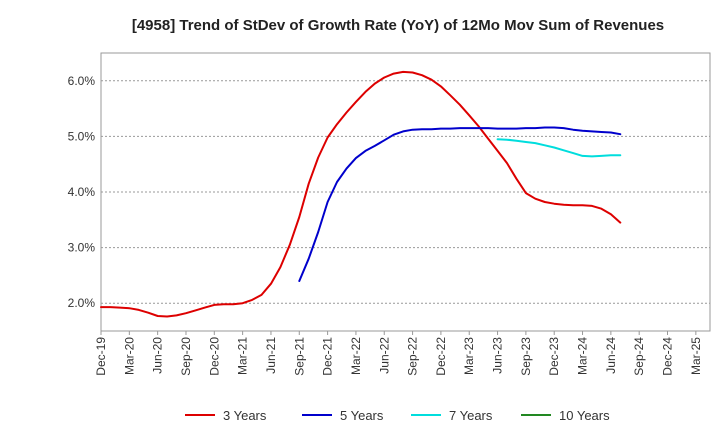 The width and height of the screenshot is (720, 440). I want to click on x-tick-label: Jun-21, so click(271, 355).